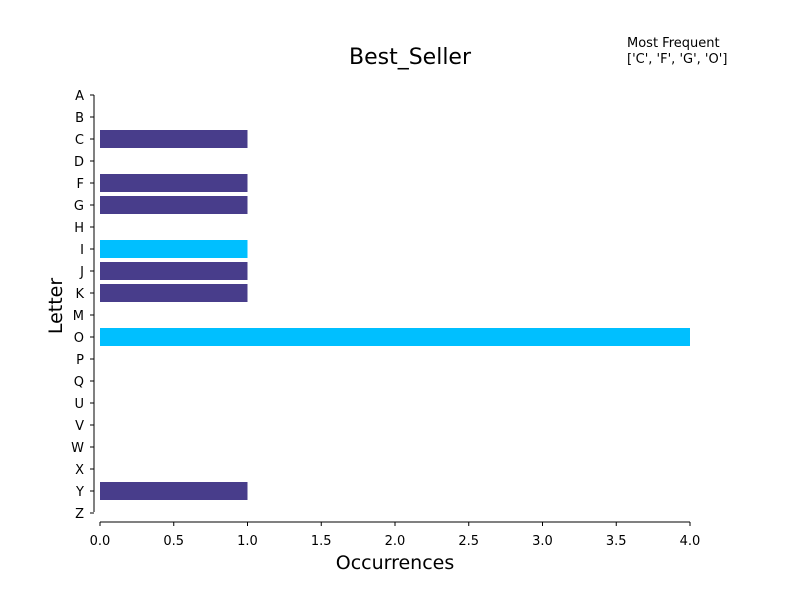 The width and height of the screenshot is (800, 600). I want to click on bar-J, so click(174, 271).